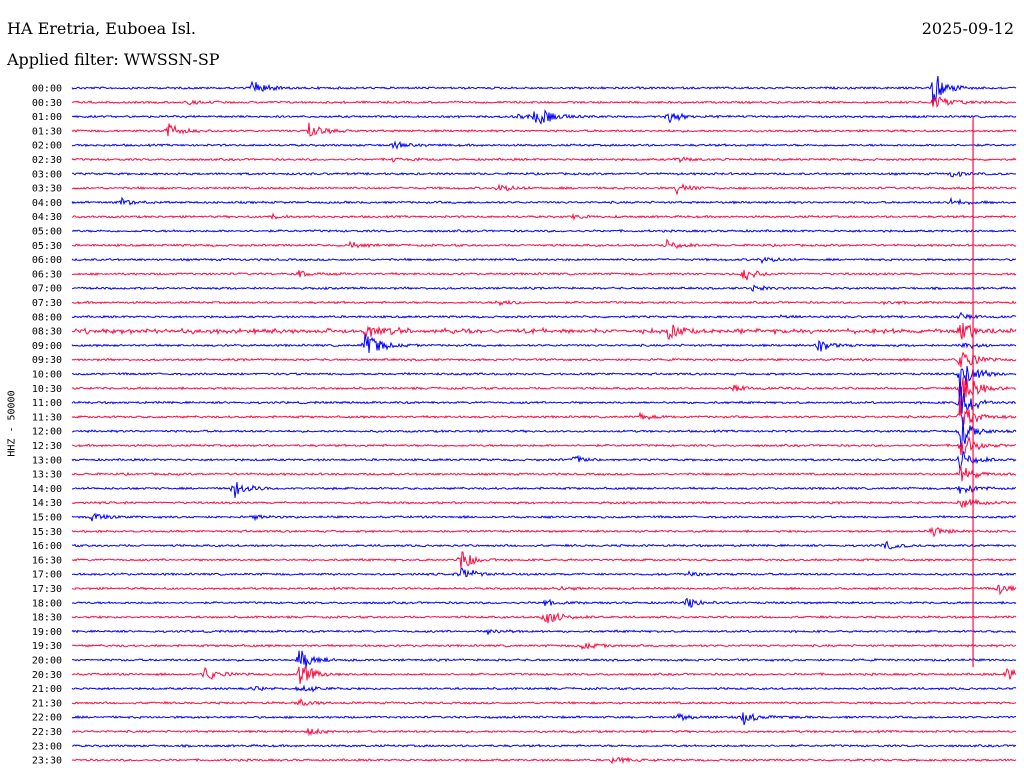  I want to click on tick-label: 04:30, so click(47, 217).